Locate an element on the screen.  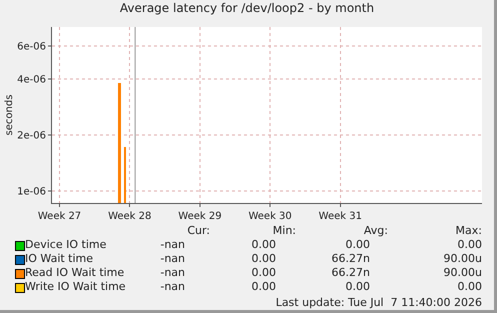
x-tick-label: Week 29 is located at coordinates (200, 216).